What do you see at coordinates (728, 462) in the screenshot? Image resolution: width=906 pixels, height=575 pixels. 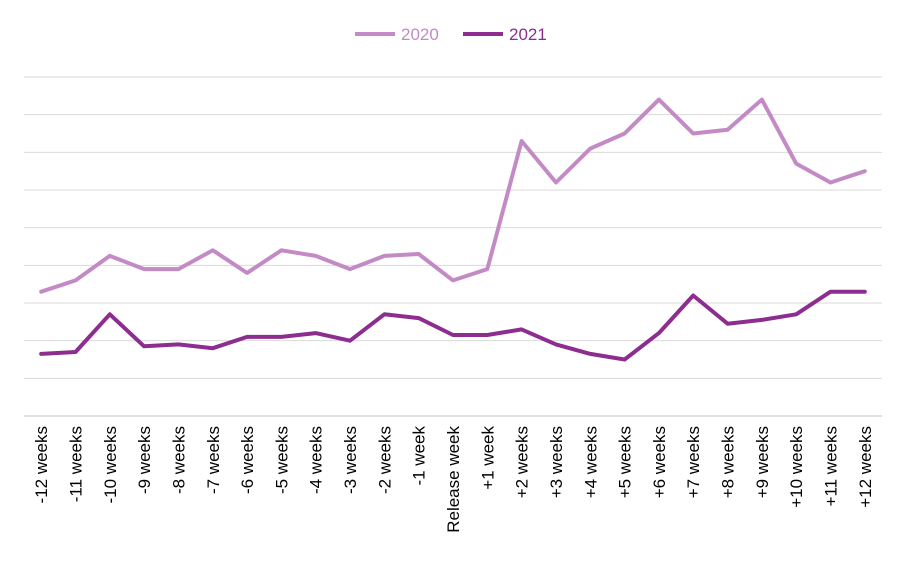 I see `x-tick-label: +8 weeks` at bounding box center [728, 462].